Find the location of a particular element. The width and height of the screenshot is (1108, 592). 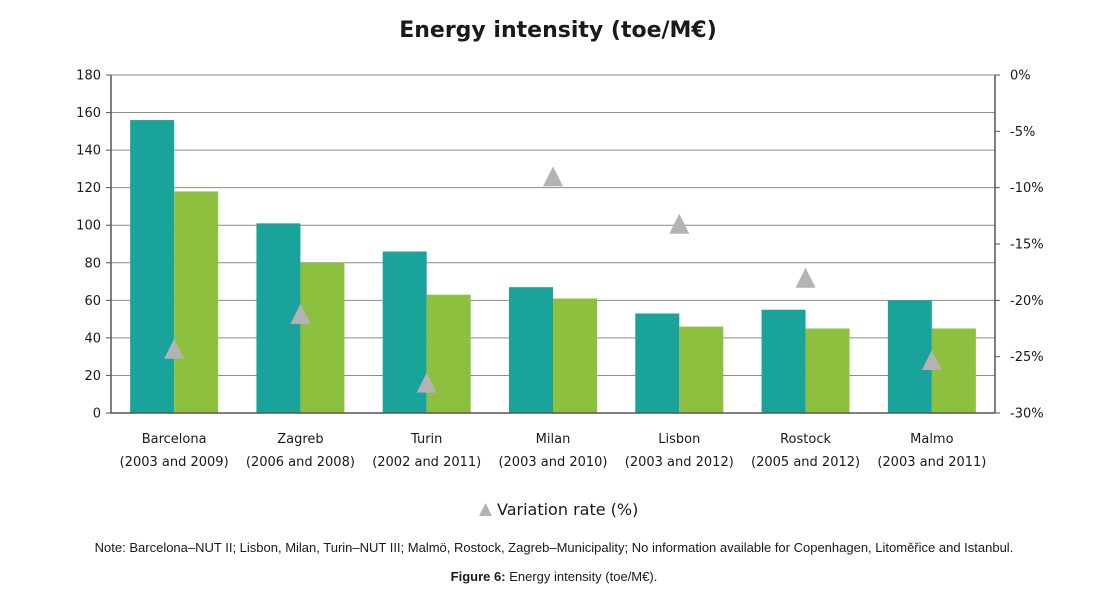

figure-caption: Figure 6: Energy intensity (toe/M€). is located at coordinates (554, 576).